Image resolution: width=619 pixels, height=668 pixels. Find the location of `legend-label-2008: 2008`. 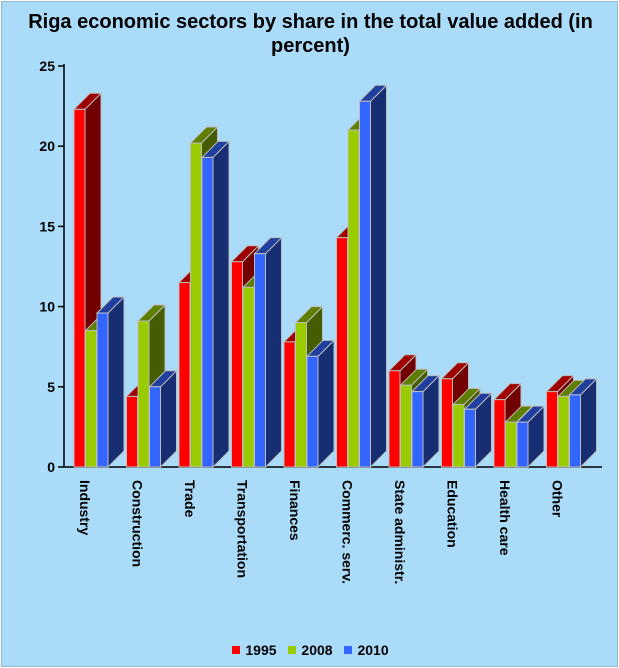

legend-label-2008: 2008 is located at coordinates (317, 650).